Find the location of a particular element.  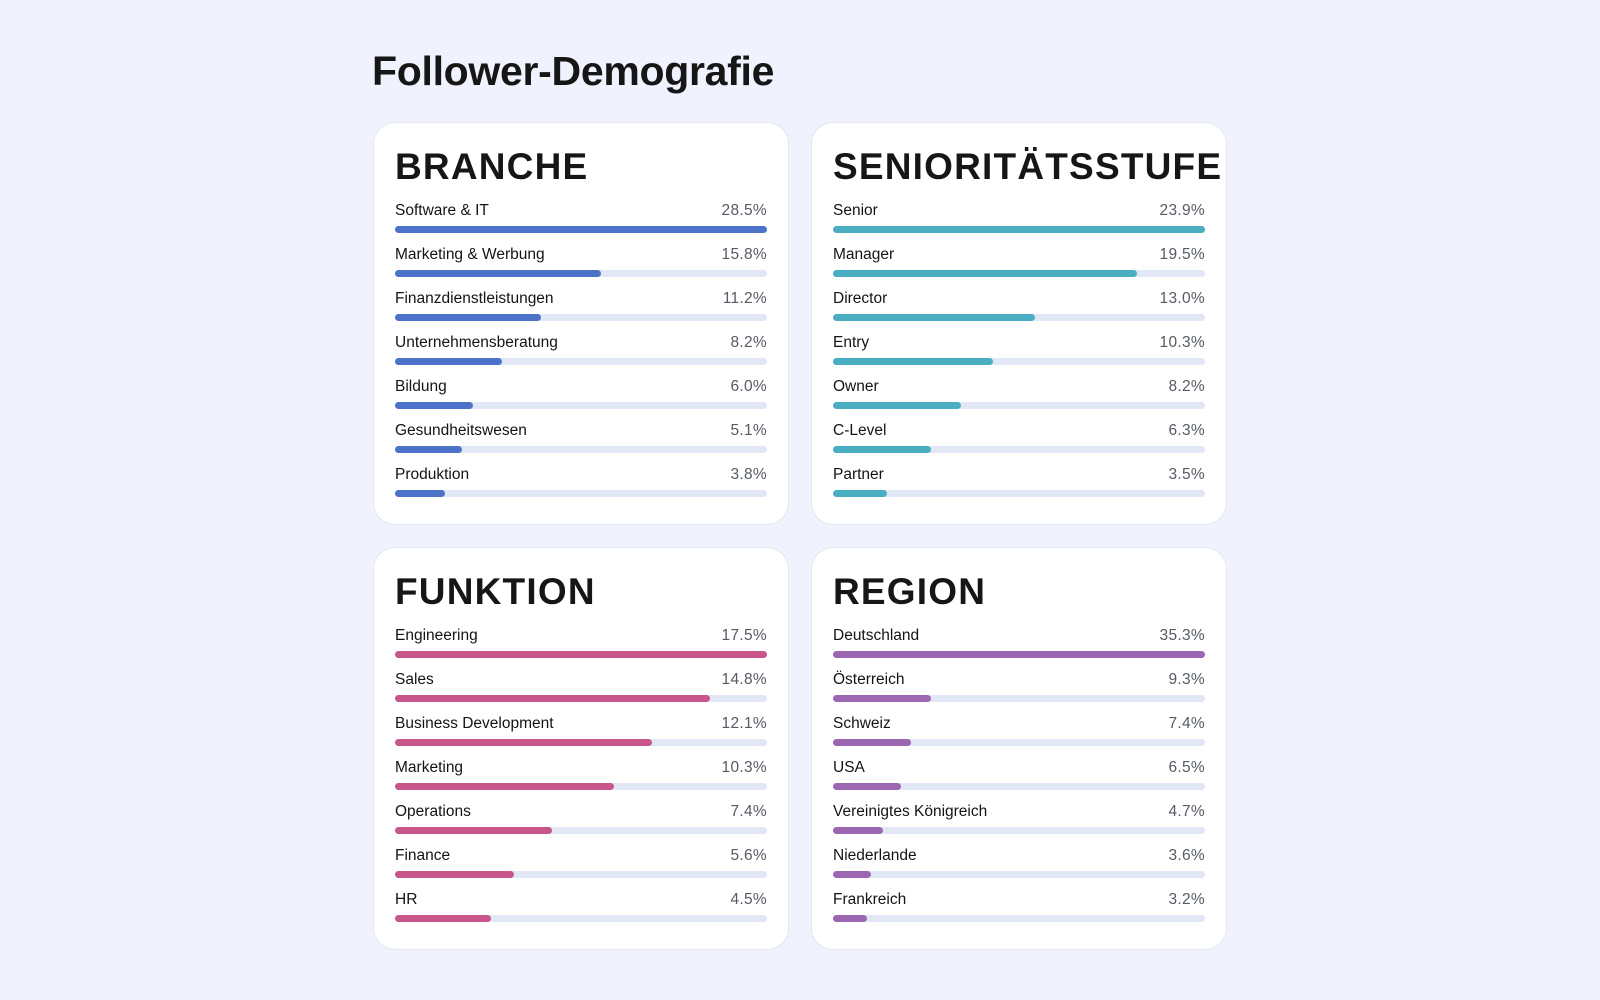

bar-row: C-Level 6.3% is located at coordinates (1019, 443).